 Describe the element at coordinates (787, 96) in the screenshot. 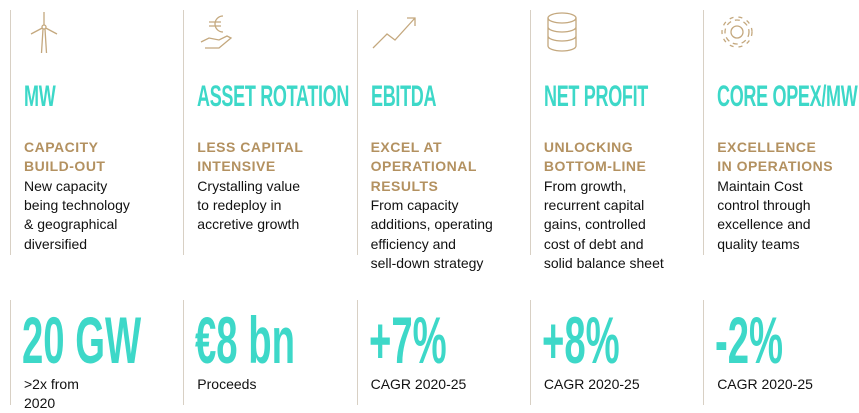

I see `heading: CORE OPEX/MW` at that location.